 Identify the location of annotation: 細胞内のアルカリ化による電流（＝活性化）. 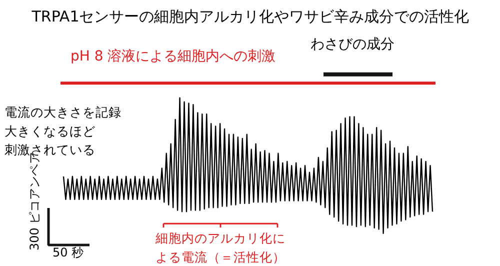
(220, 247).